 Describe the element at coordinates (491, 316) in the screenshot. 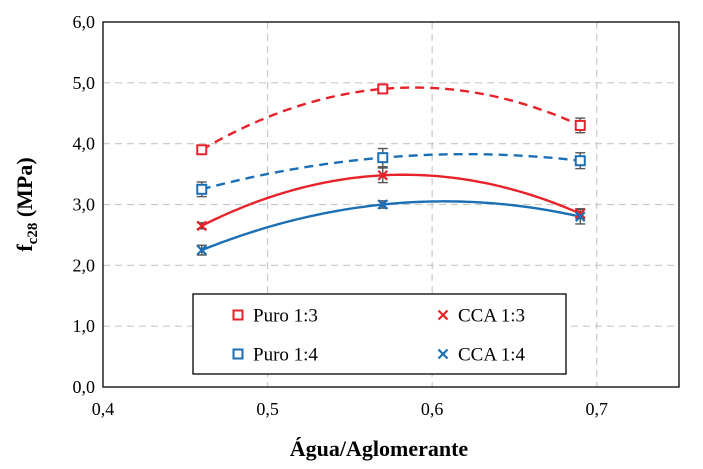

I see `legend-label-series-1: CCA 1:3` at that location.